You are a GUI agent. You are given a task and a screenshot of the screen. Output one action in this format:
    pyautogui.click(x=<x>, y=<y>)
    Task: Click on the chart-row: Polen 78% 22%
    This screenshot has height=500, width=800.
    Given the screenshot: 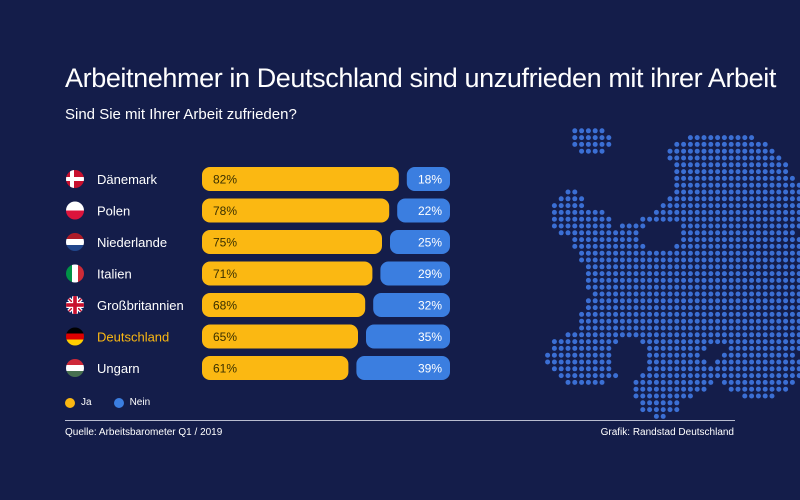 What is the action you would take?
    pyautogui.click(x=258, y=210)
    